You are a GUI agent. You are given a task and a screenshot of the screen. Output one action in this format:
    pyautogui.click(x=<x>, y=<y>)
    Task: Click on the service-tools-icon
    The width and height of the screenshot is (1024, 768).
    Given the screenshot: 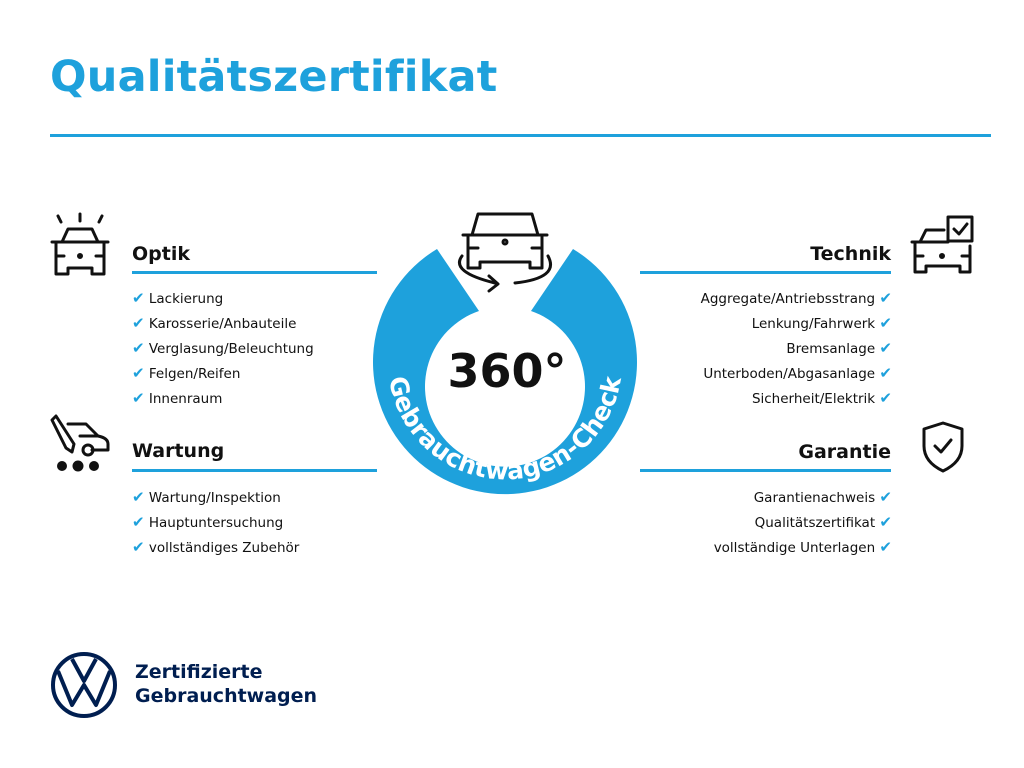 What is the action you would take?
    pyautogui.click(x=81, y=444)
    